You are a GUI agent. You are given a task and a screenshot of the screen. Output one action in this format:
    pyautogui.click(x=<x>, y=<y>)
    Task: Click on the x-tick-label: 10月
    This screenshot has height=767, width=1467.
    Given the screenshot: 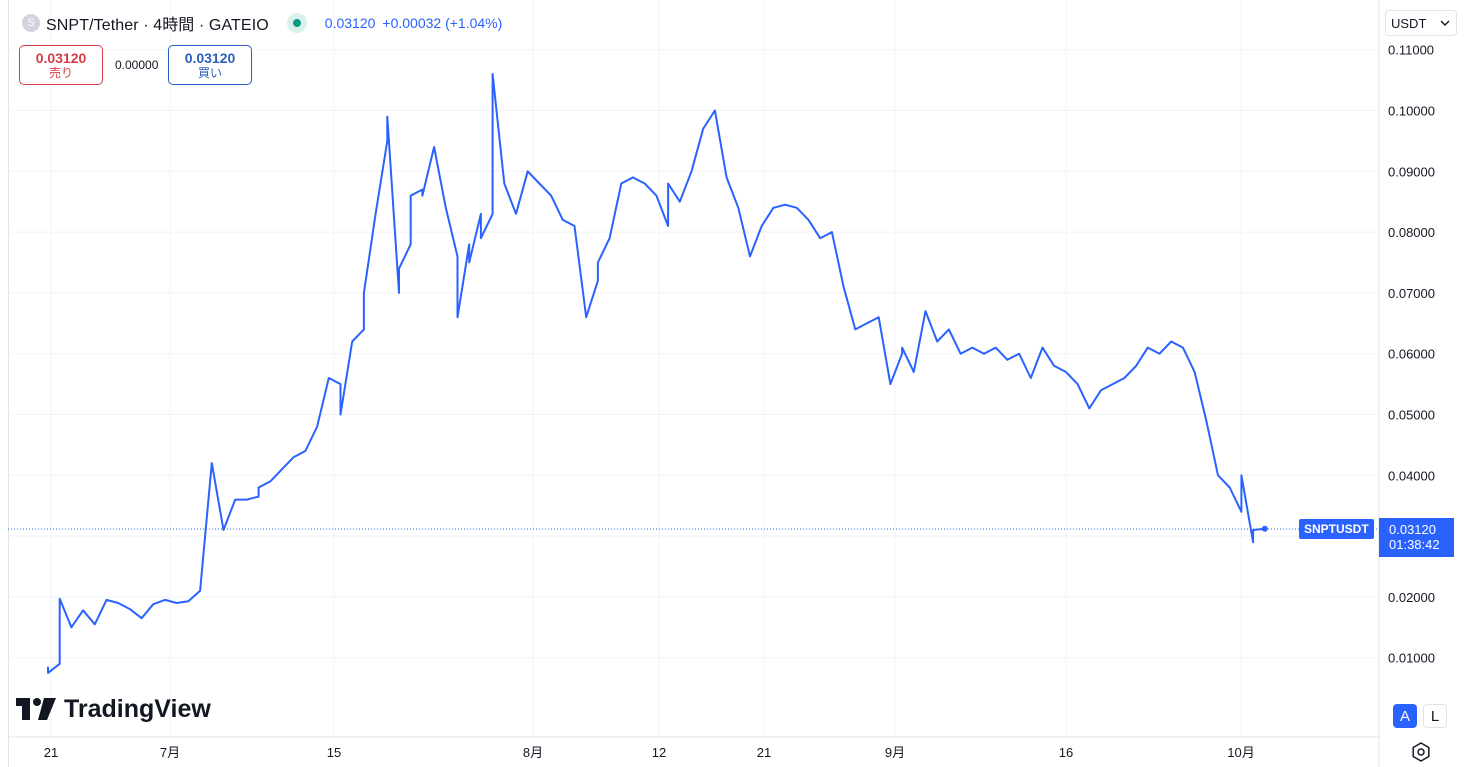 What is the action you would take?
    pyautogui.click(x=1240, y=752)
    